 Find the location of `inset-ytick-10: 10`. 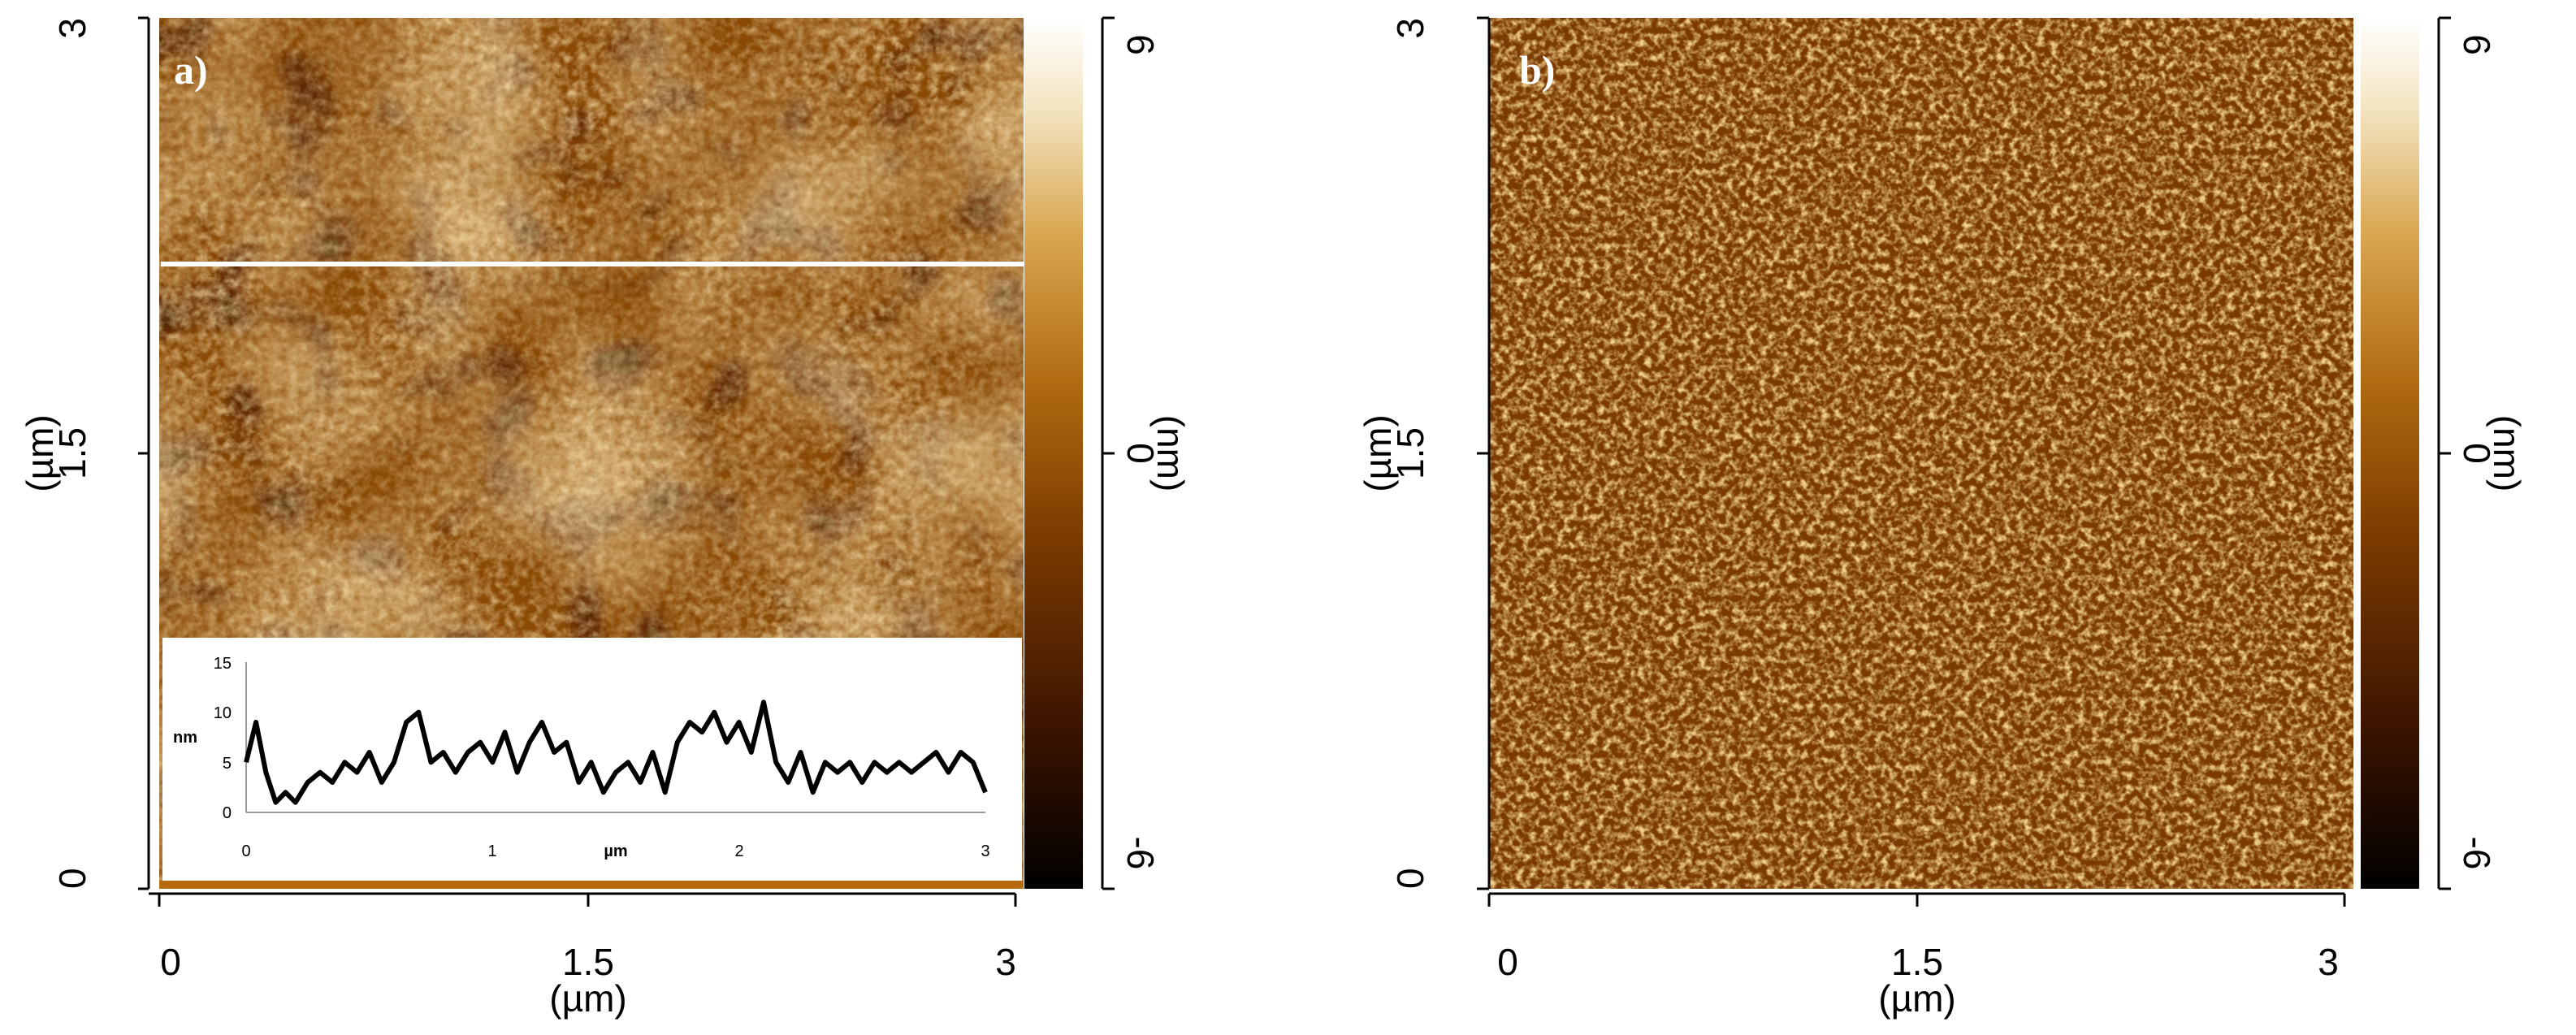

inset-ytick-10: 10 is located at coordinates (223, 713).